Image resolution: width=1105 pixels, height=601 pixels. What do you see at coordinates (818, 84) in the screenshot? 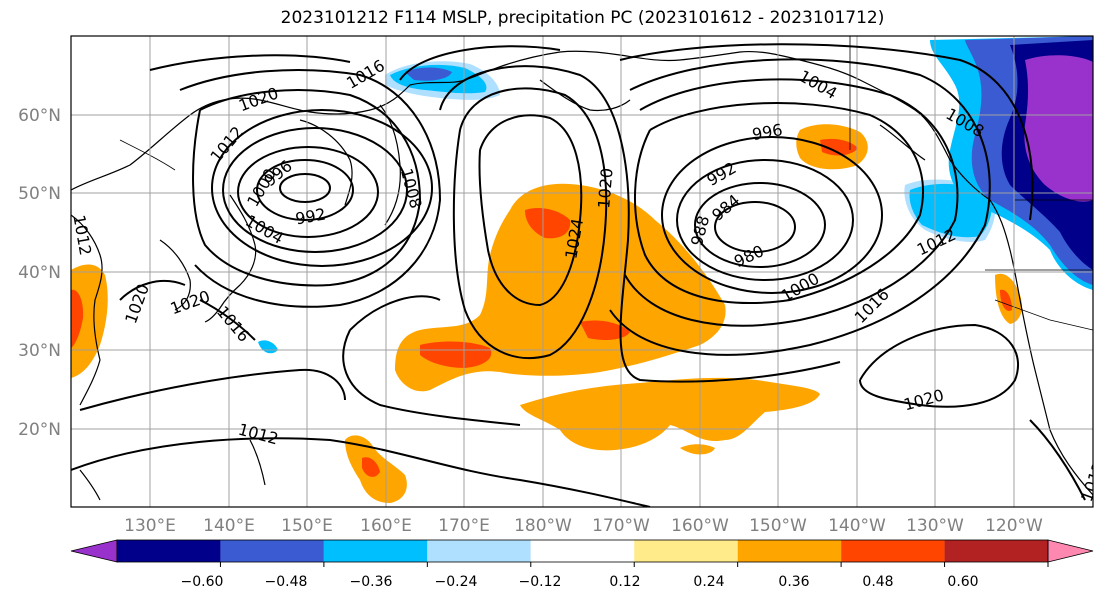
I see `isobar-label: 1004` at bounding box center [818, 84].